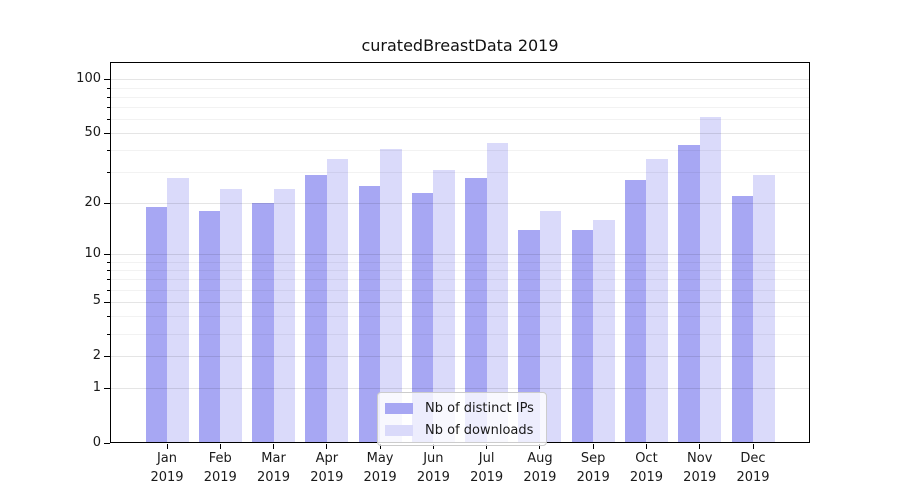  Describe the element at coordinates (593, 458) in the screenshot. I see `x-label-month-sep: Sep` at that location.